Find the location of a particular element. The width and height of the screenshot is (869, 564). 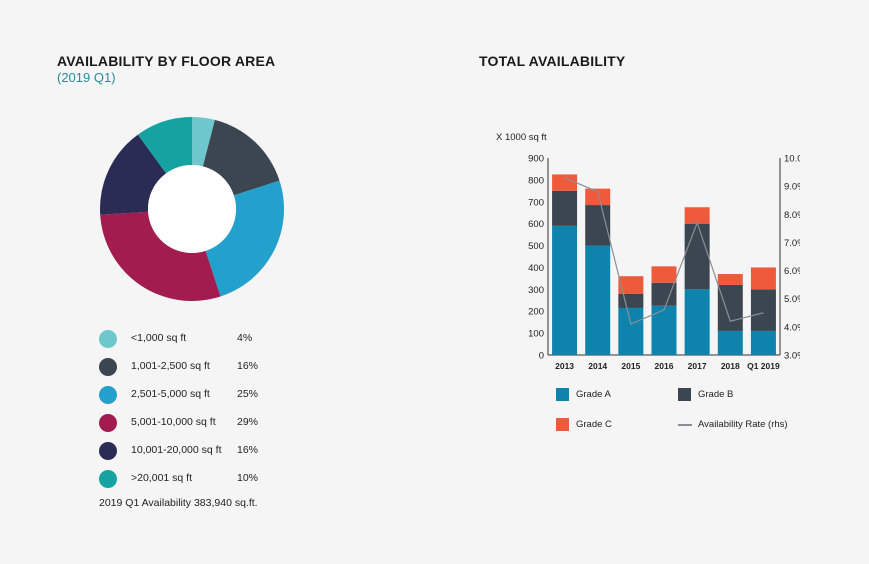

y2-tick-label: 7.0% is located at coordinates (792, 243).